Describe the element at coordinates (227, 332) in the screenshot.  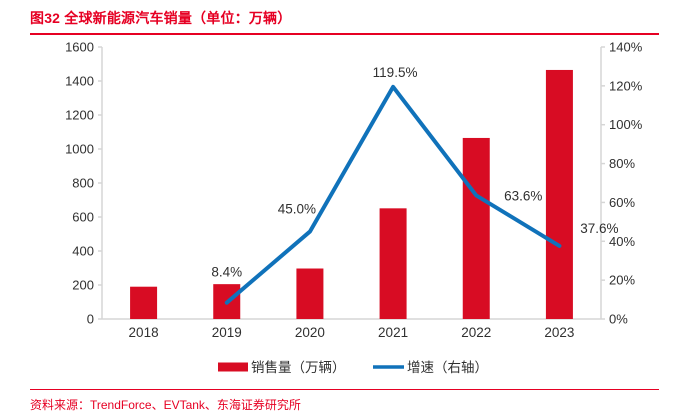
I see `x-label-2019: 2019` at that location.